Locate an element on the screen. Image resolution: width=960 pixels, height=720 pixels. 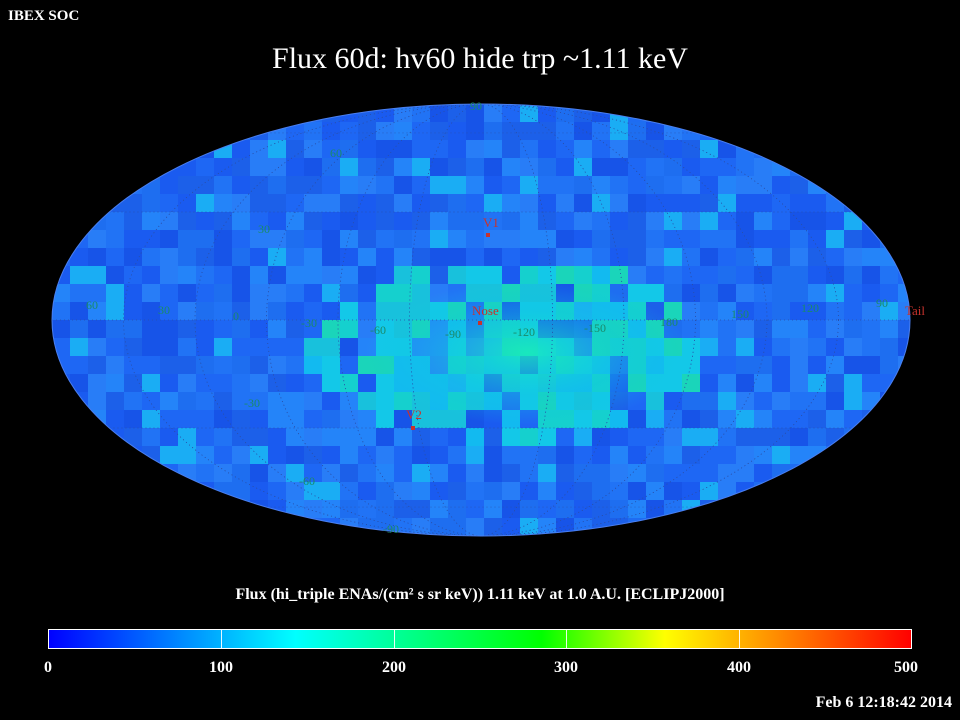
nose-marker is located at coordinates (480, 323).